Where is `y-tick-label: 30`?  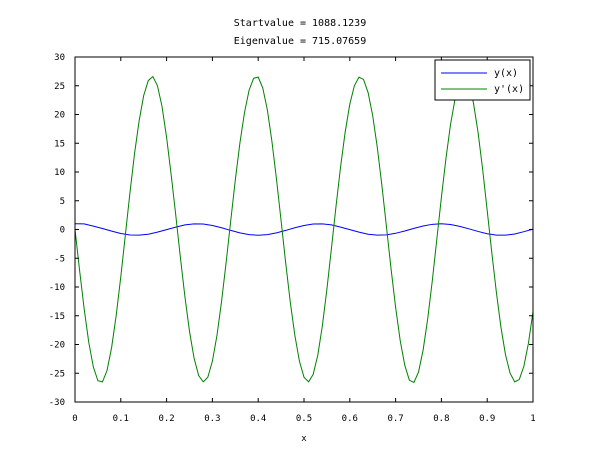
y-tick-label: 30 is located at coordinates (59, 58).